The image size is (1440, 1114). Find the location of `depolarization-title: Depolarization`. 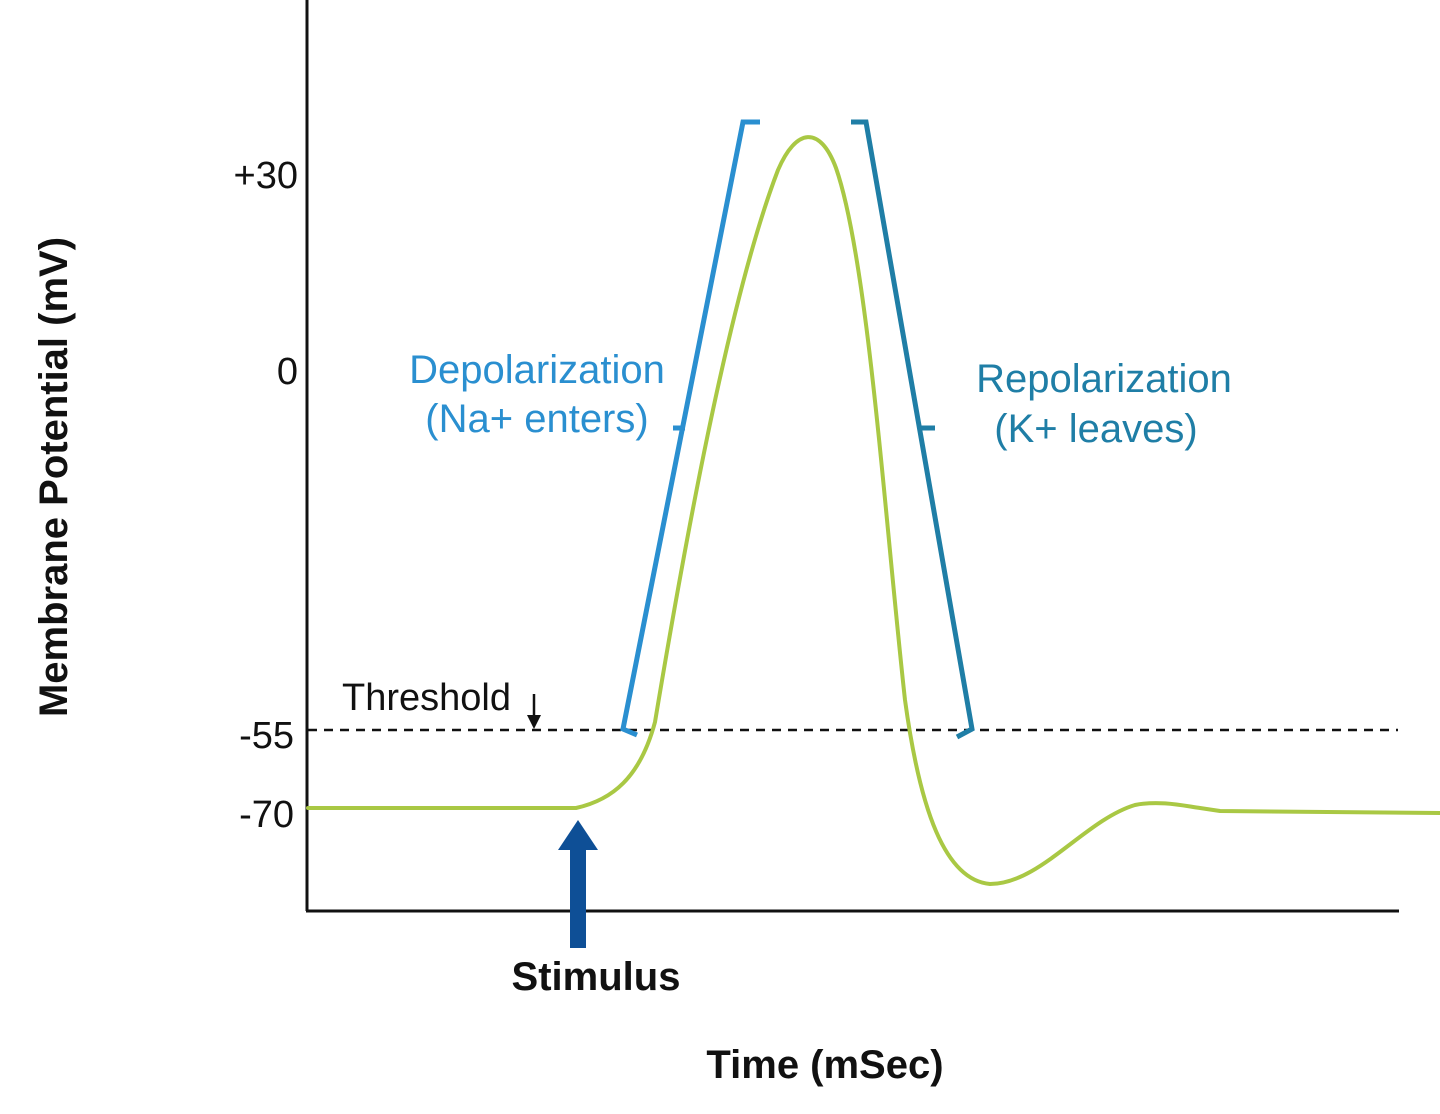

depolarization-title: Depolarization is located at coordinates (537, 370).